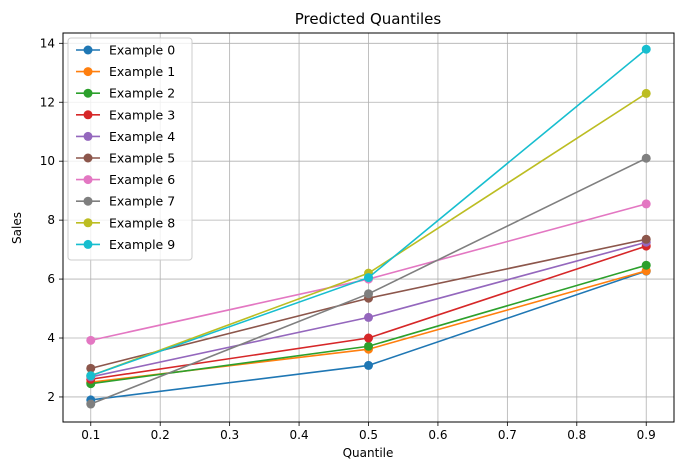  I want to click on x-tick-label: 0.1, so click(90, 435).